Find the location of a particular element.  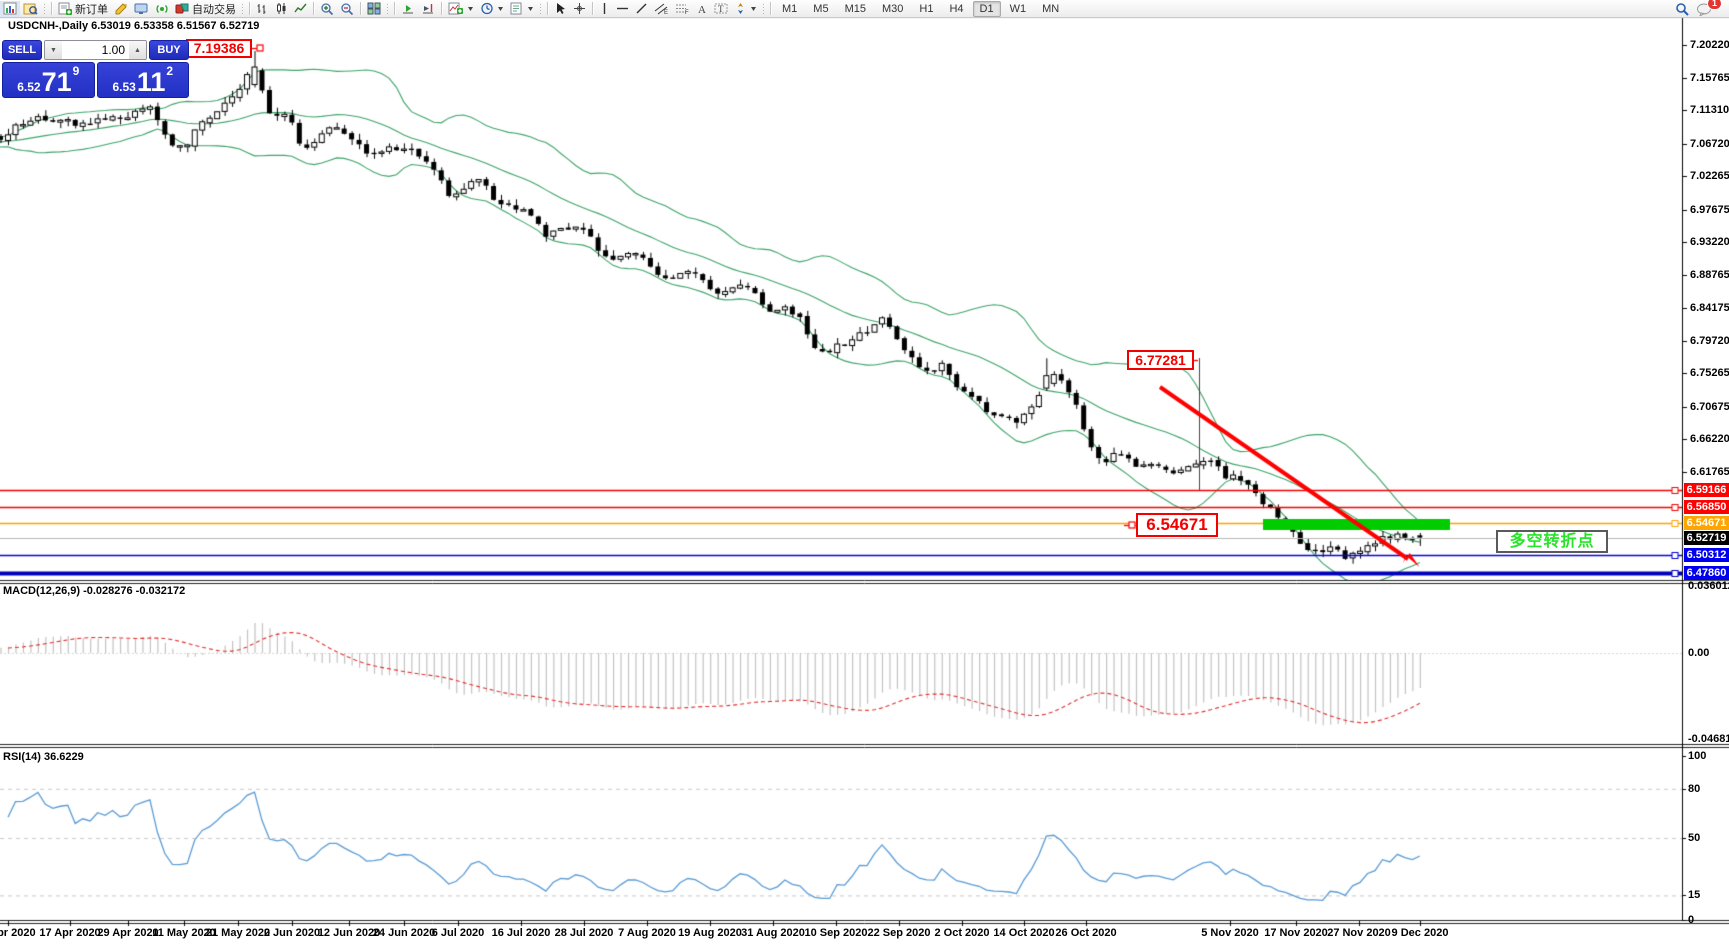

autotrading-label: 自动交易 is located at coordinates (214, 9).